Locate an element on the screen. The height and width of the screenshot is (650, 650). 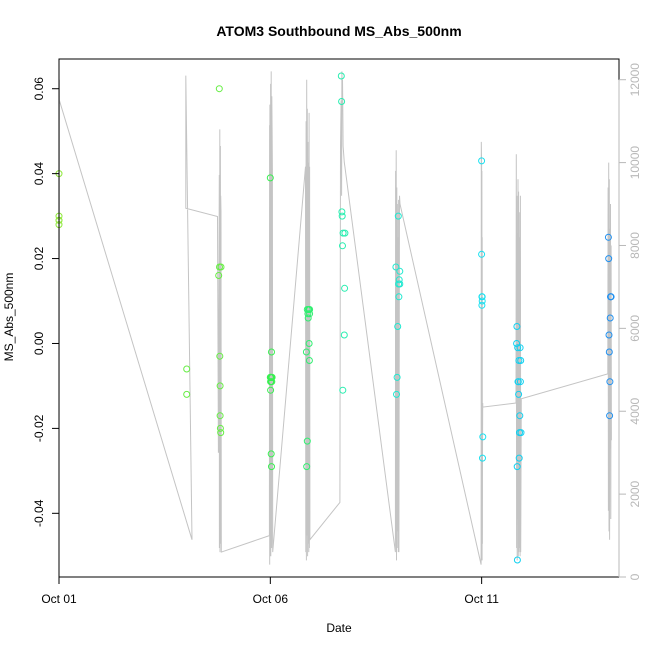
chart-title: ATOM3 Southbound MS_Abs_500nm is located at coordinates (338, 31).